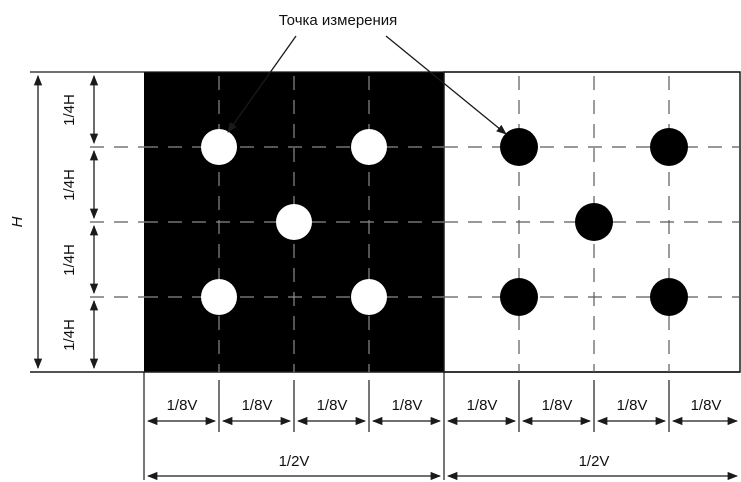 Image resolution: width=741 pixels, height=482 pixels. I want to click on callout-arrow-right, so click(446, 85).